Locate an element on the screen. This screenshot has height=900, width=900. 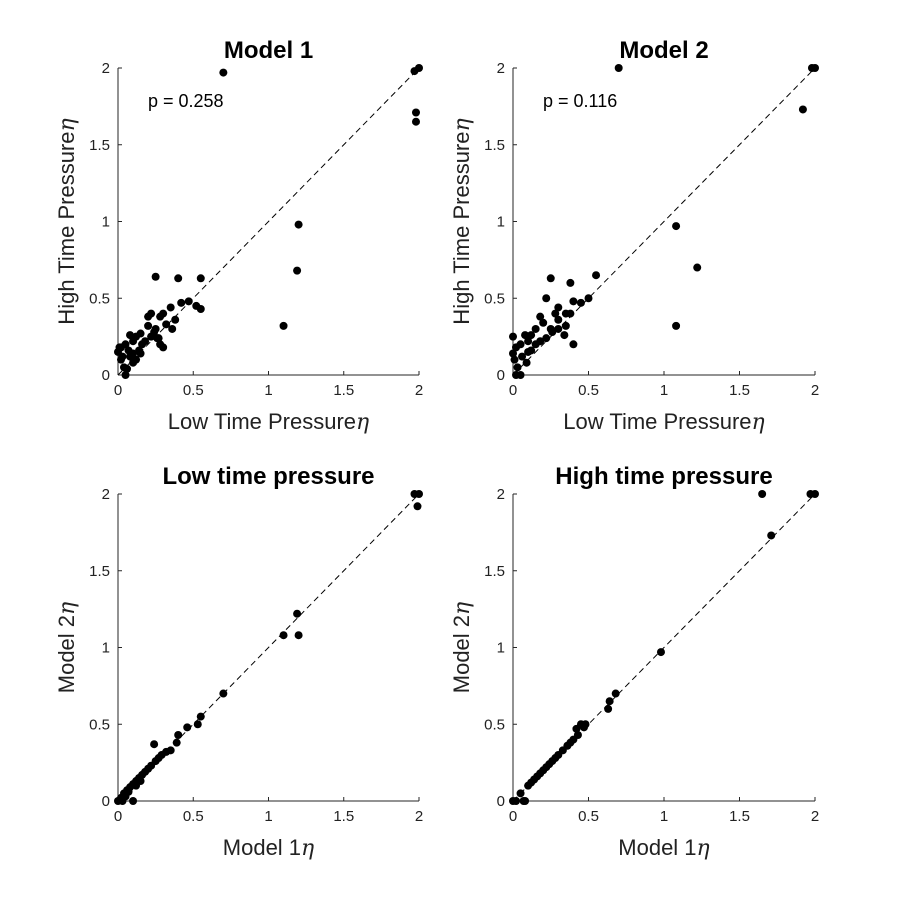
identity-reference-line is located at coordinates (268, 221).